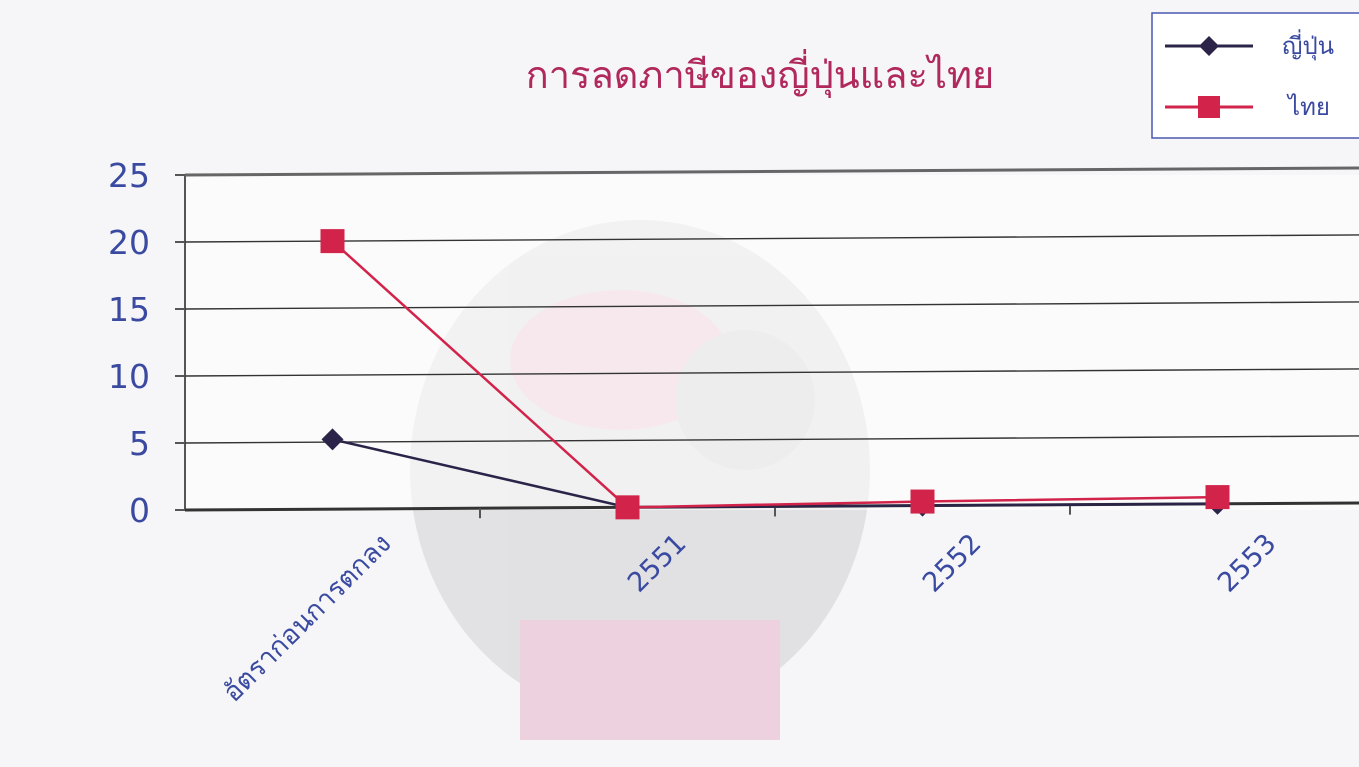 Image resolution: width=1359 pixels, height=767 pixels. I want to click on y-tick-label: 15, so click(129, 309).